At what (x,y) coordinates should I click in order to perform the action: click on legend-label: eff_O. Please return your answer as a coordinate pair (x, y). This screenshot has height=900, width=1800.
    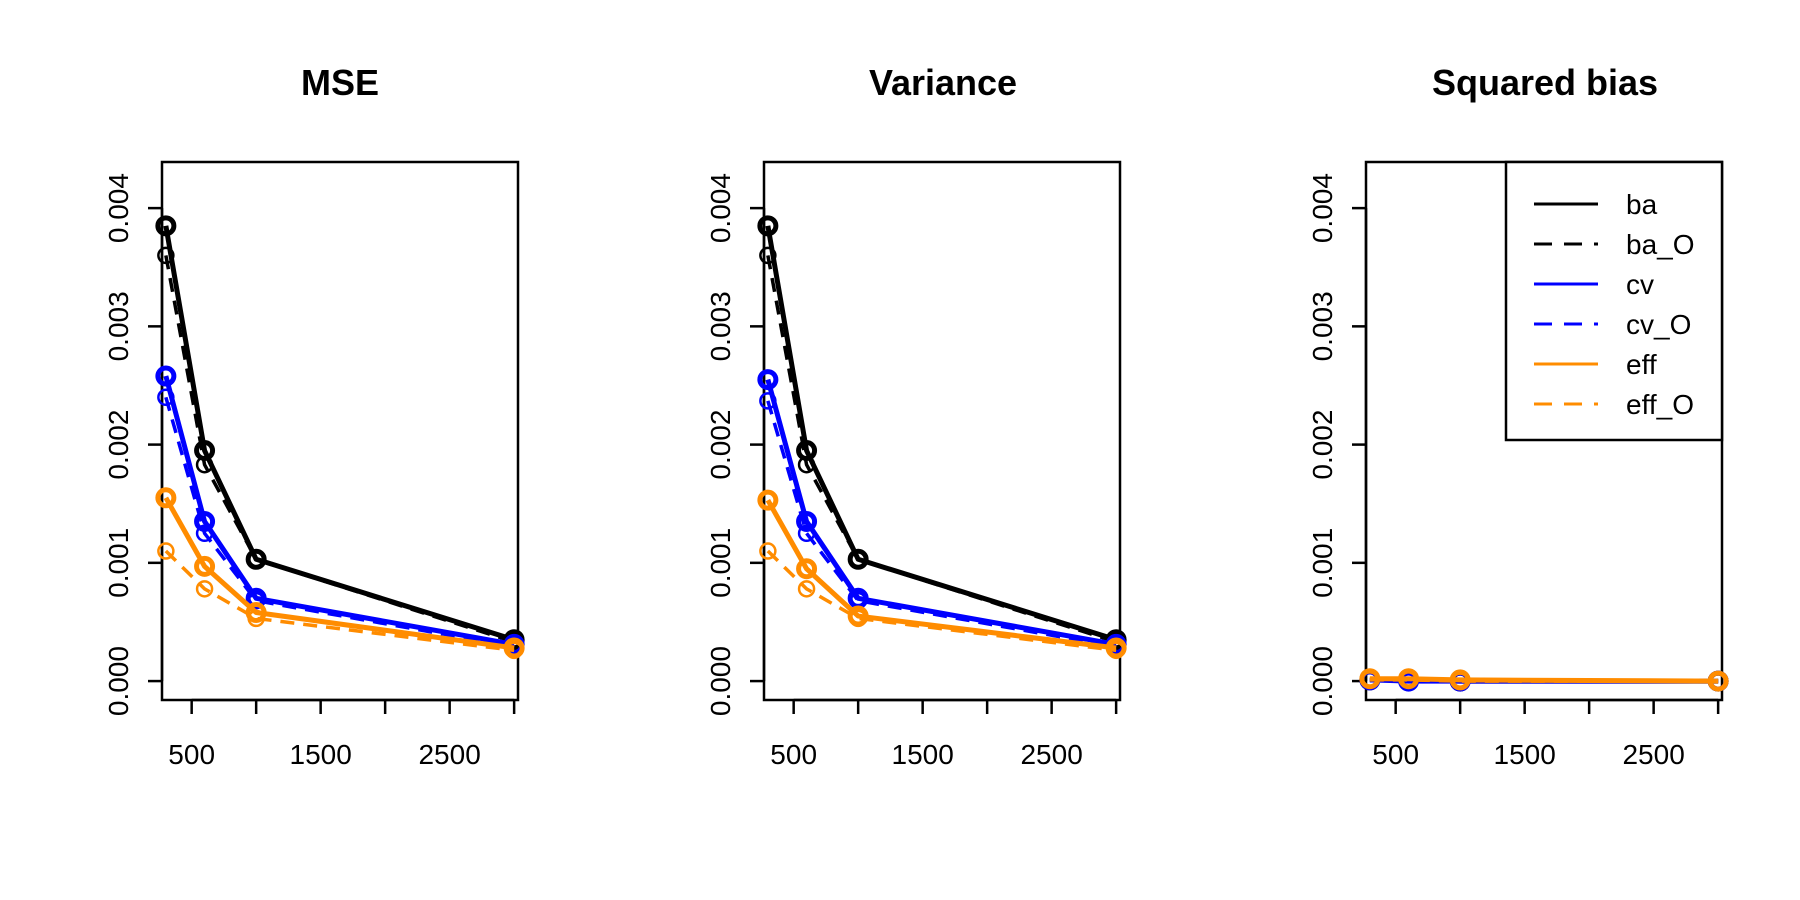
    Looking at the image, I should click on (1660, 404).